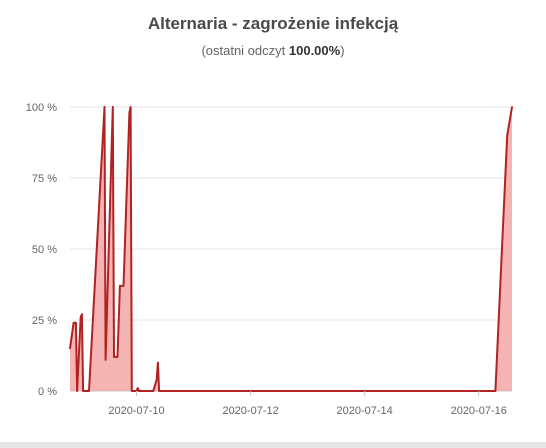  I want to click on subtitle-prefix: (ostatni odczyt, so click(245, 50).